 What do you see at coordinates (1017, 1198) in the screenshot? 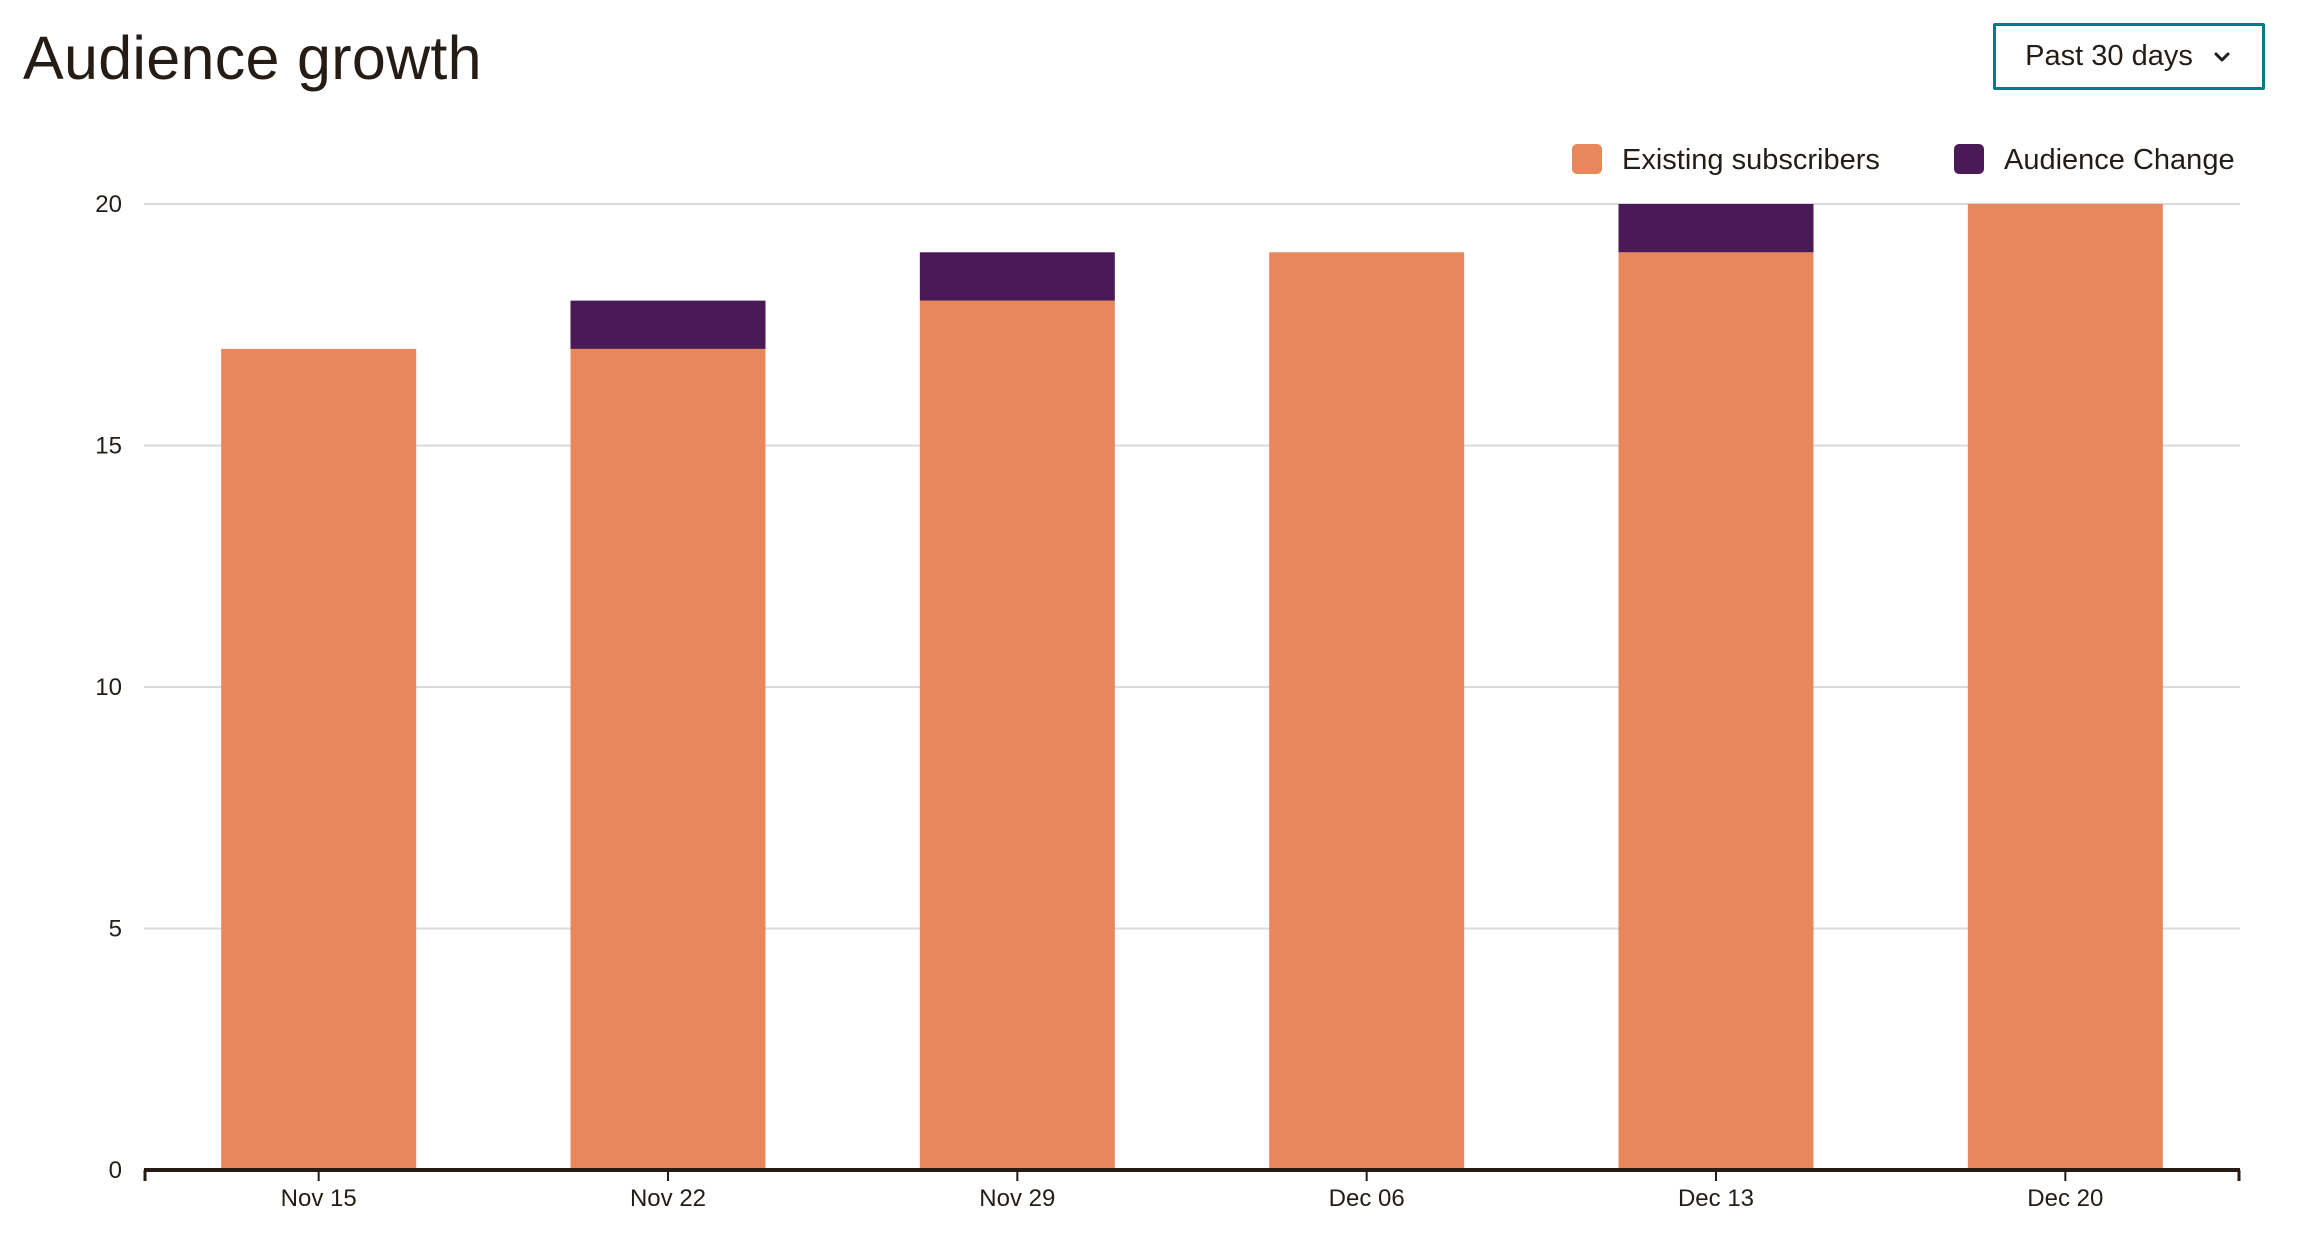
I see `x-tick-label: Nov 29` at bounding box center [1017, 1198].